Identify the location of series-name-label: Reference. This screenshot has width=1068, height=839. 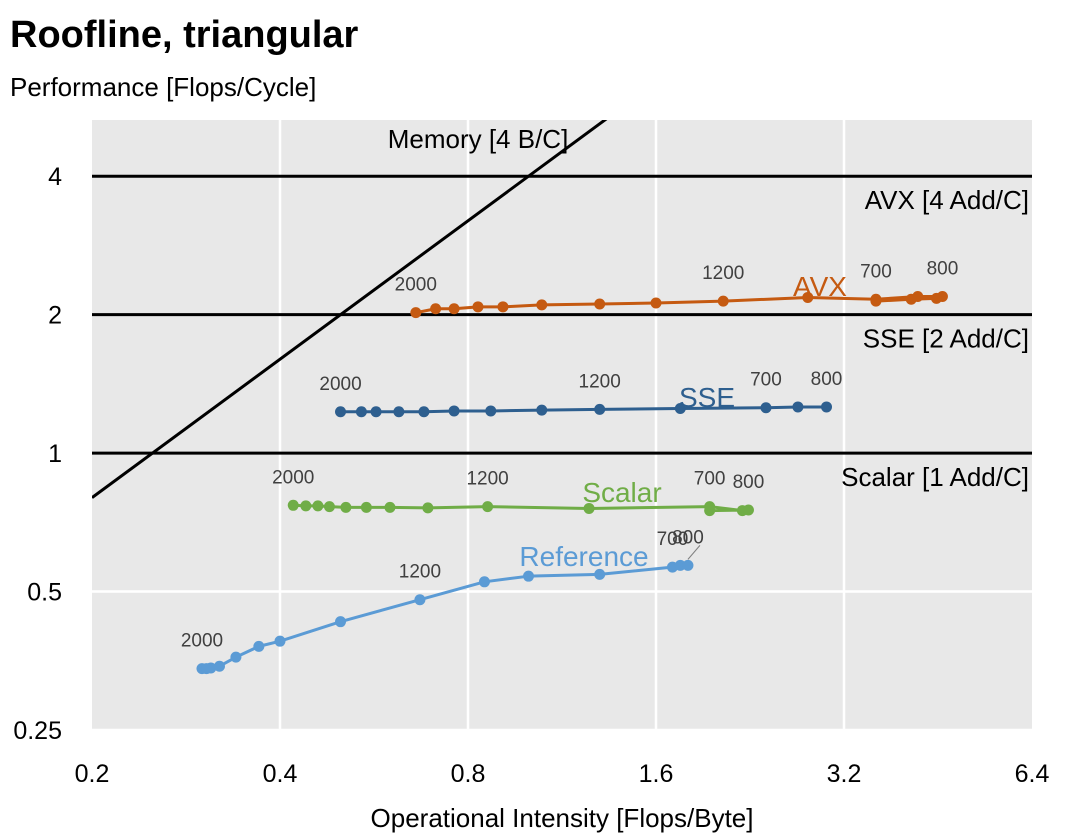
(583, 556).